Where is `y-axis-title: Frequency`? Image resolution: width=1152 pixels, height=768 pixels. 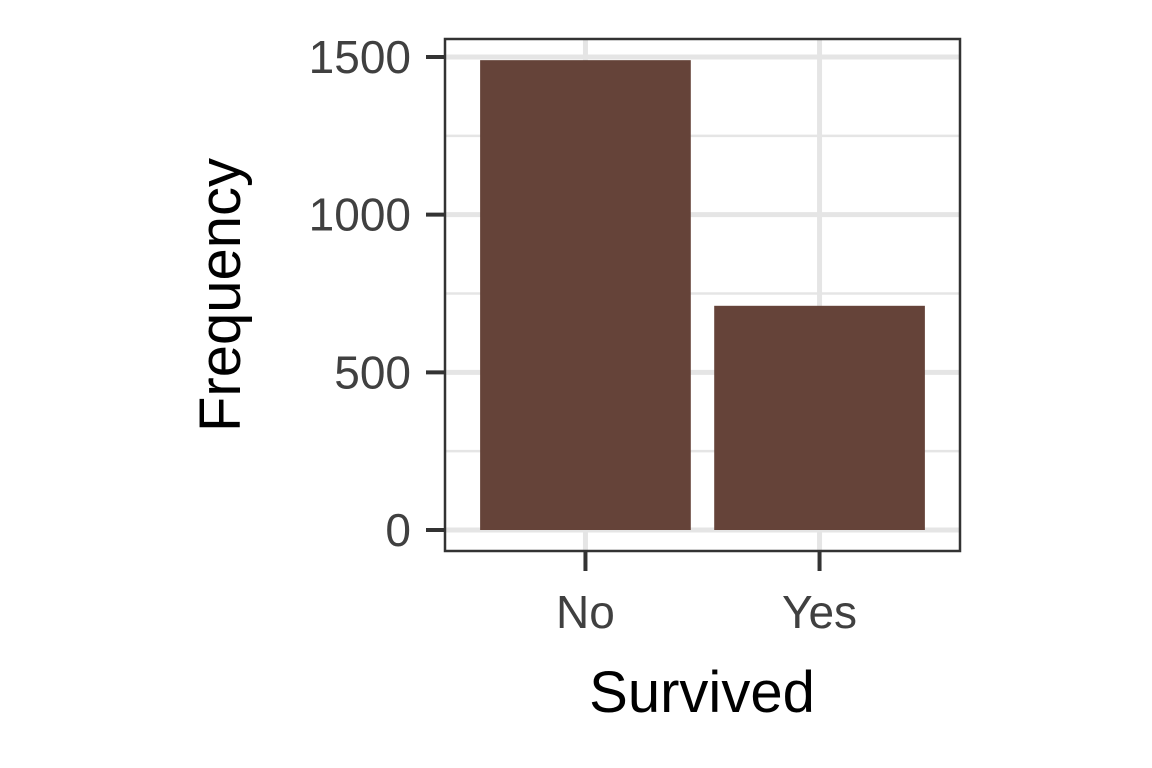 y-axis-title: Frequency is located at coordinates (220, 295).